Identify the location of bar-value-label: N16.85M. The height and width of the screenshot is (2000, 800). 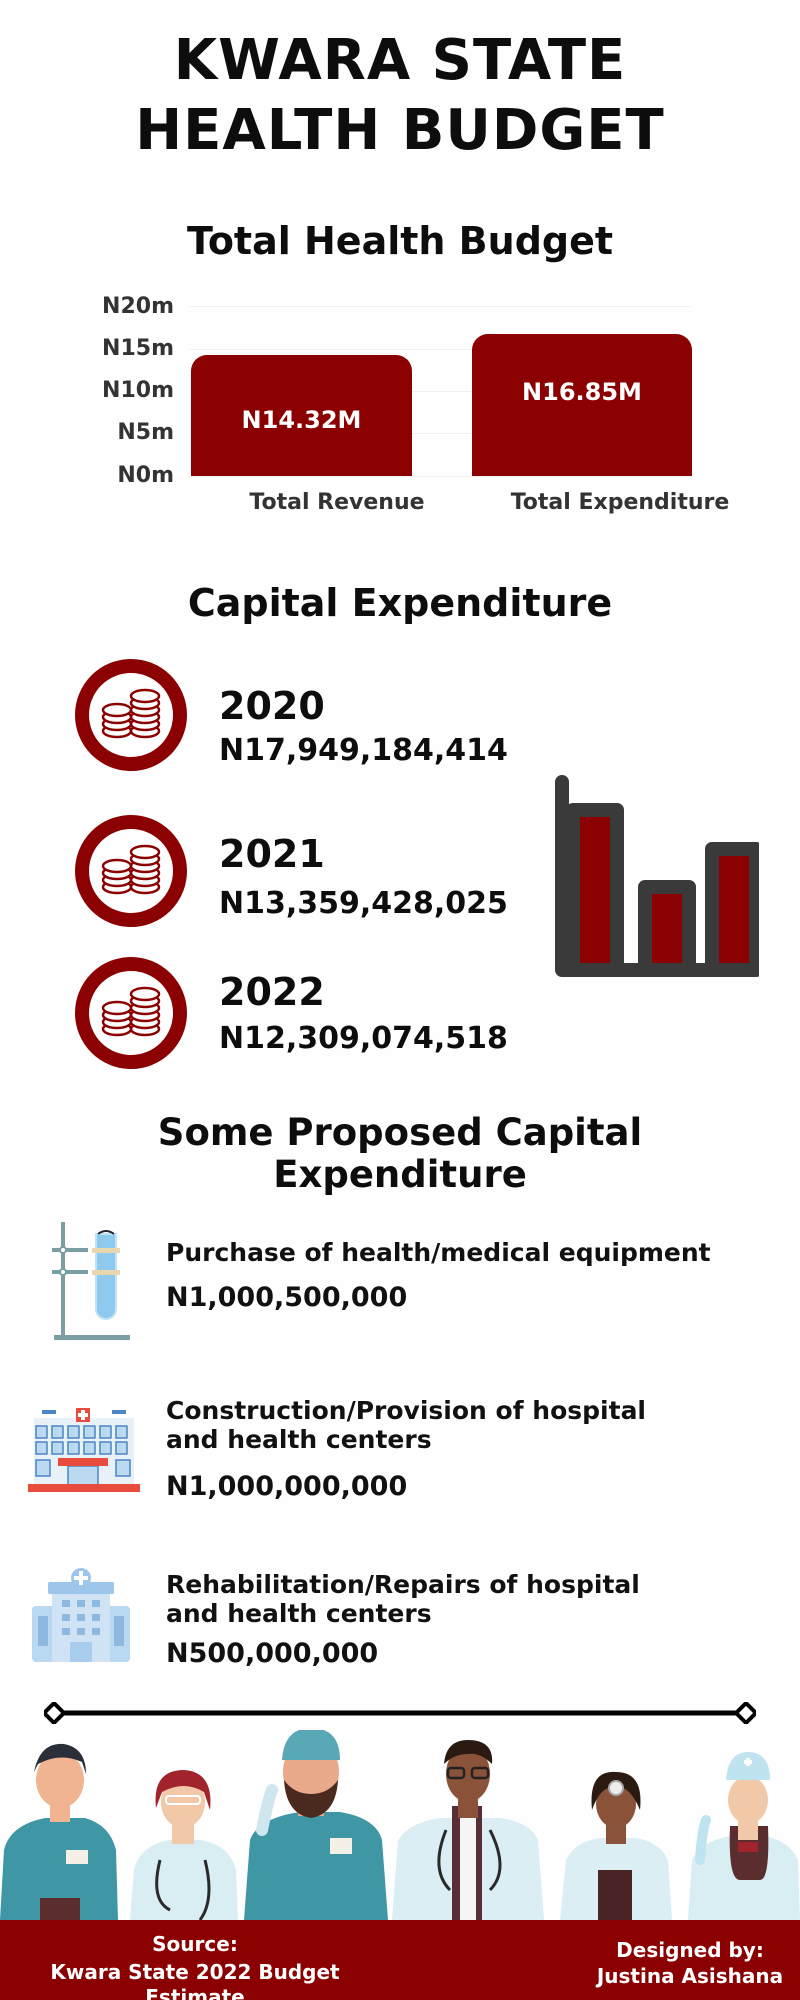
(582, 392).